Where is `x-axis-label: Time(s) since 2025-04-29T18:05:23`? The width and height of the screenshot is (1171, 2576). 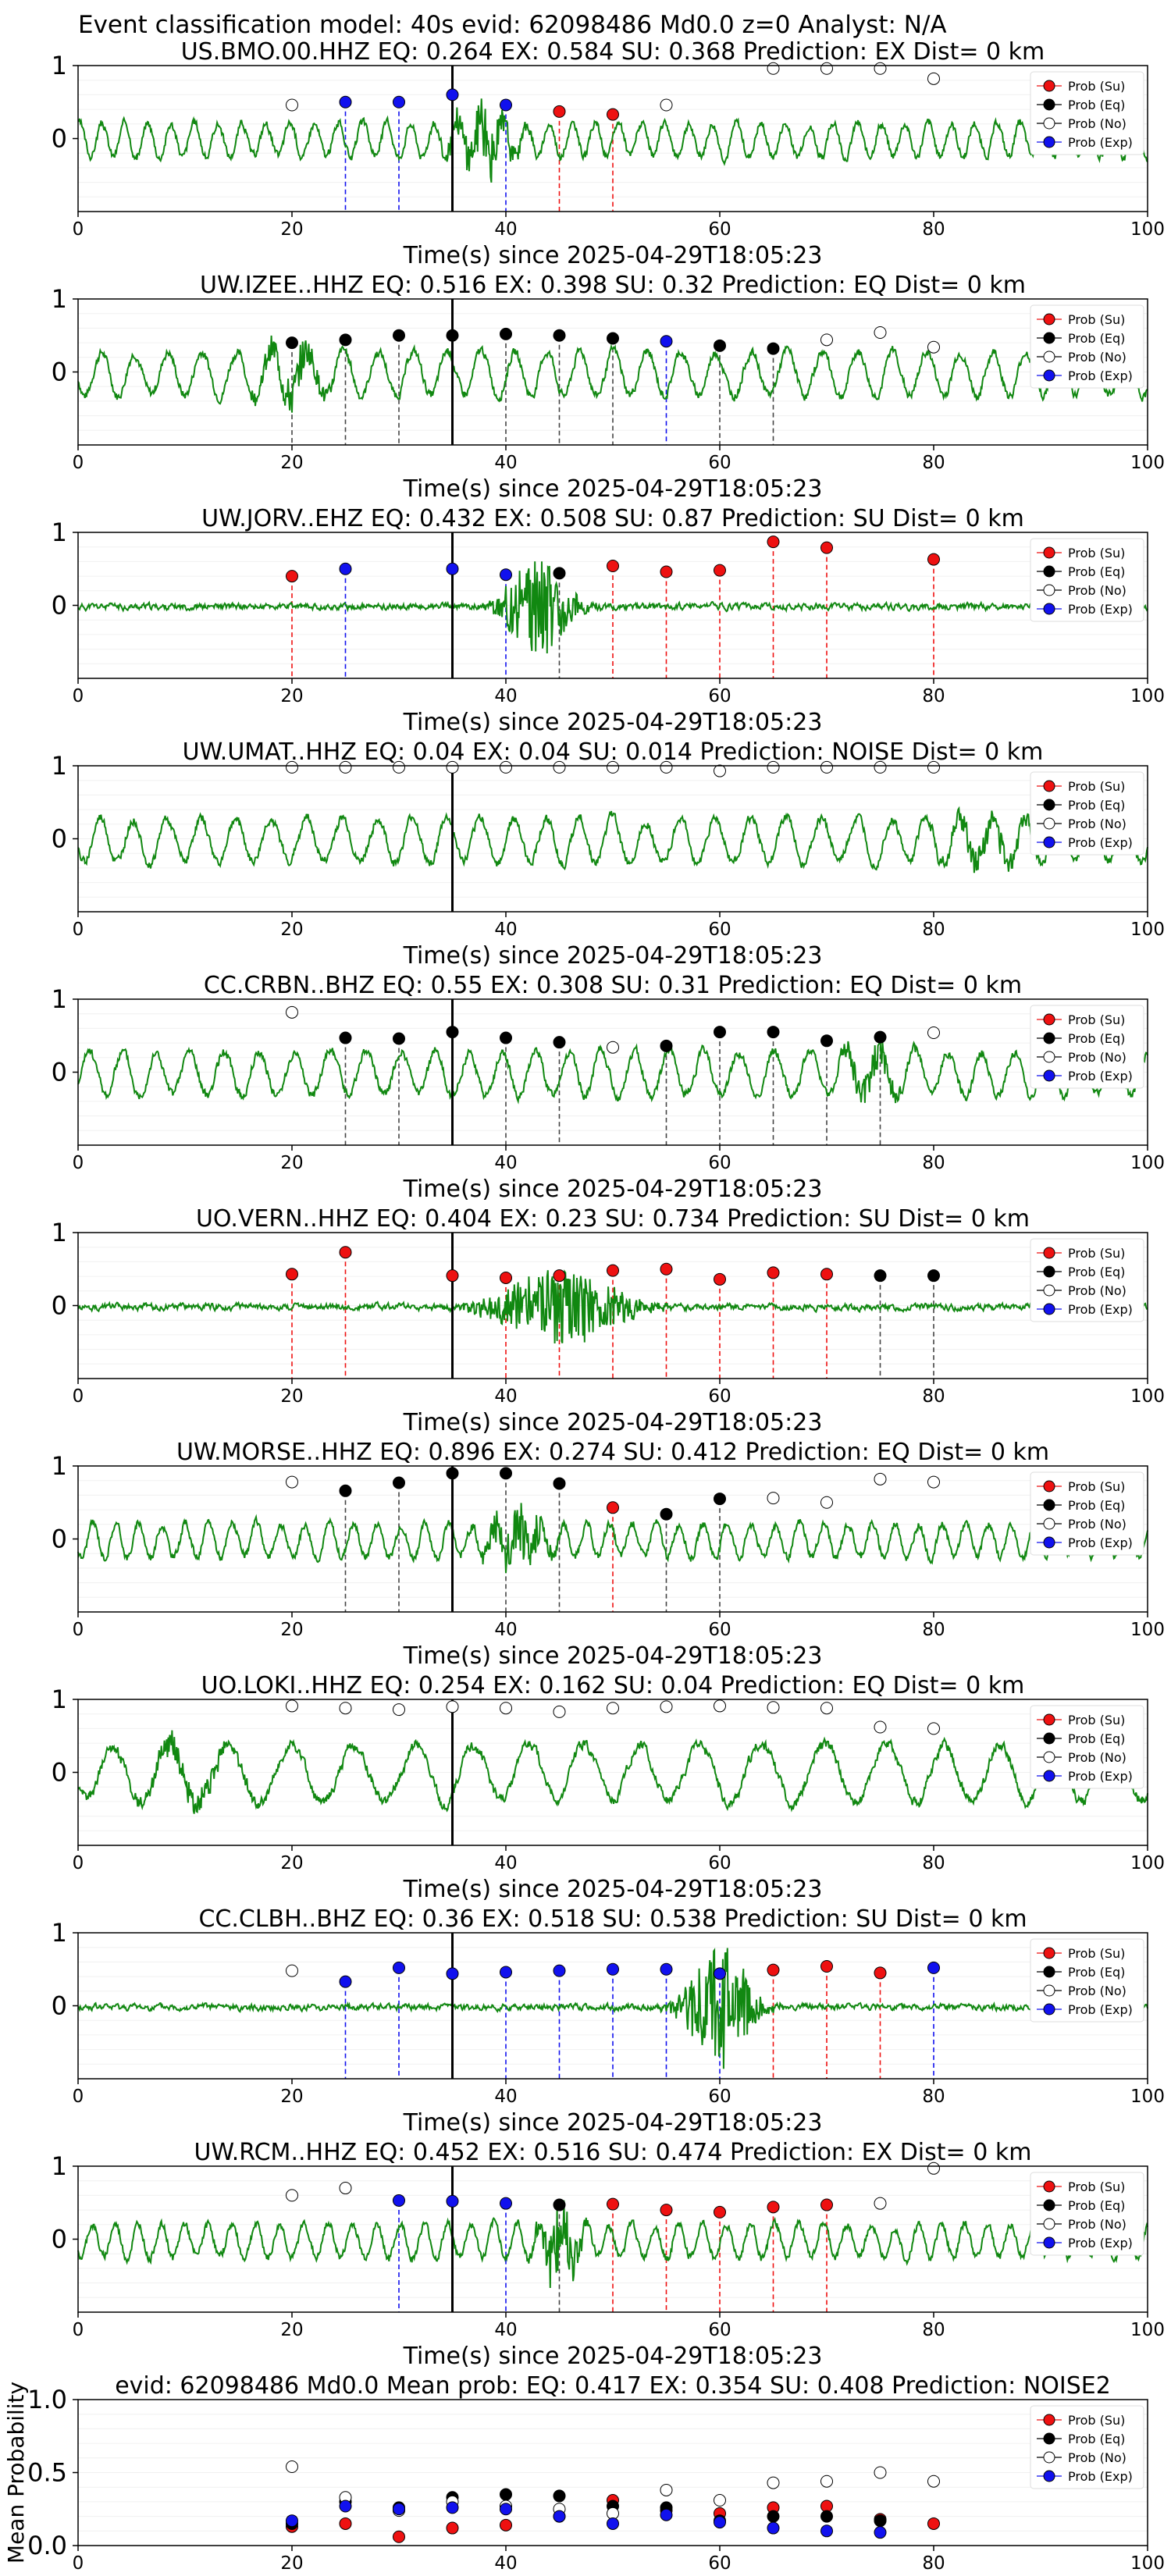
x-axis-label: Time(s) since 2025-04-29T18:05:23 is located at coordinates (613, 1656).